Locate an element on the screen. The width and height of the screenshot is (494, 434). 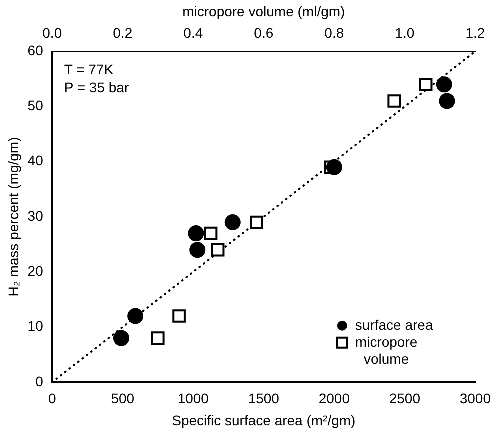
x-axis-title: Specific surface area (m²/gm) is located at coordinates (264, 420).